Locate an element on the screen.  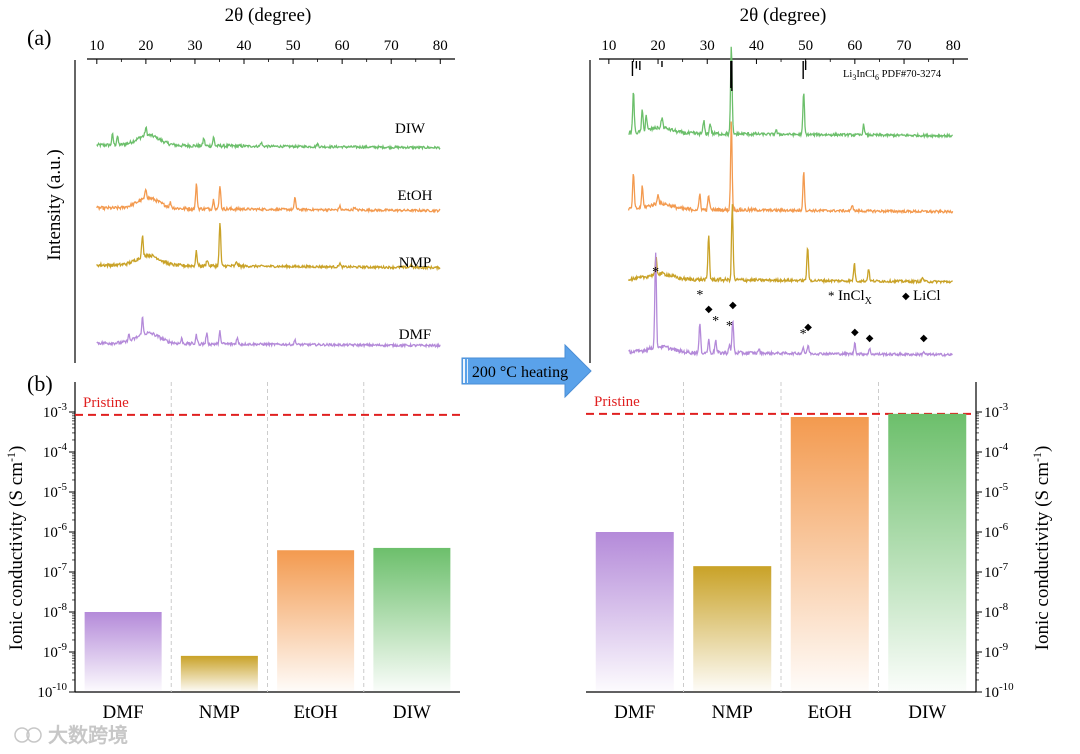
watermark-logo-icon is located at coordinates (22, 735).